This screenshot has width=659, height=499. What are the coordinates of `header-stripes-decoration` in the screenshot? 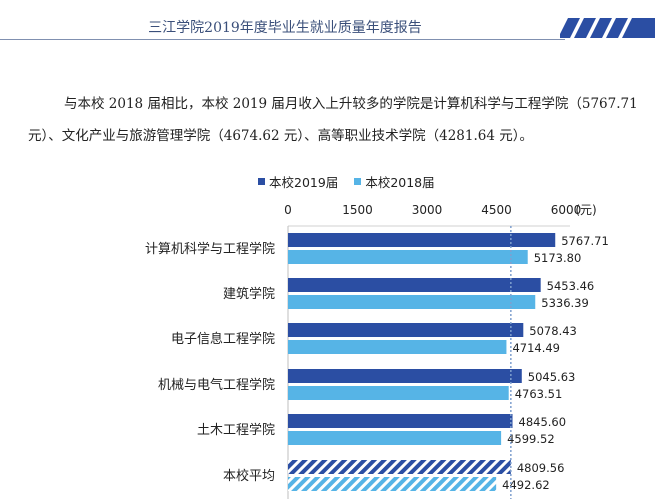 It's located at (607, 28).